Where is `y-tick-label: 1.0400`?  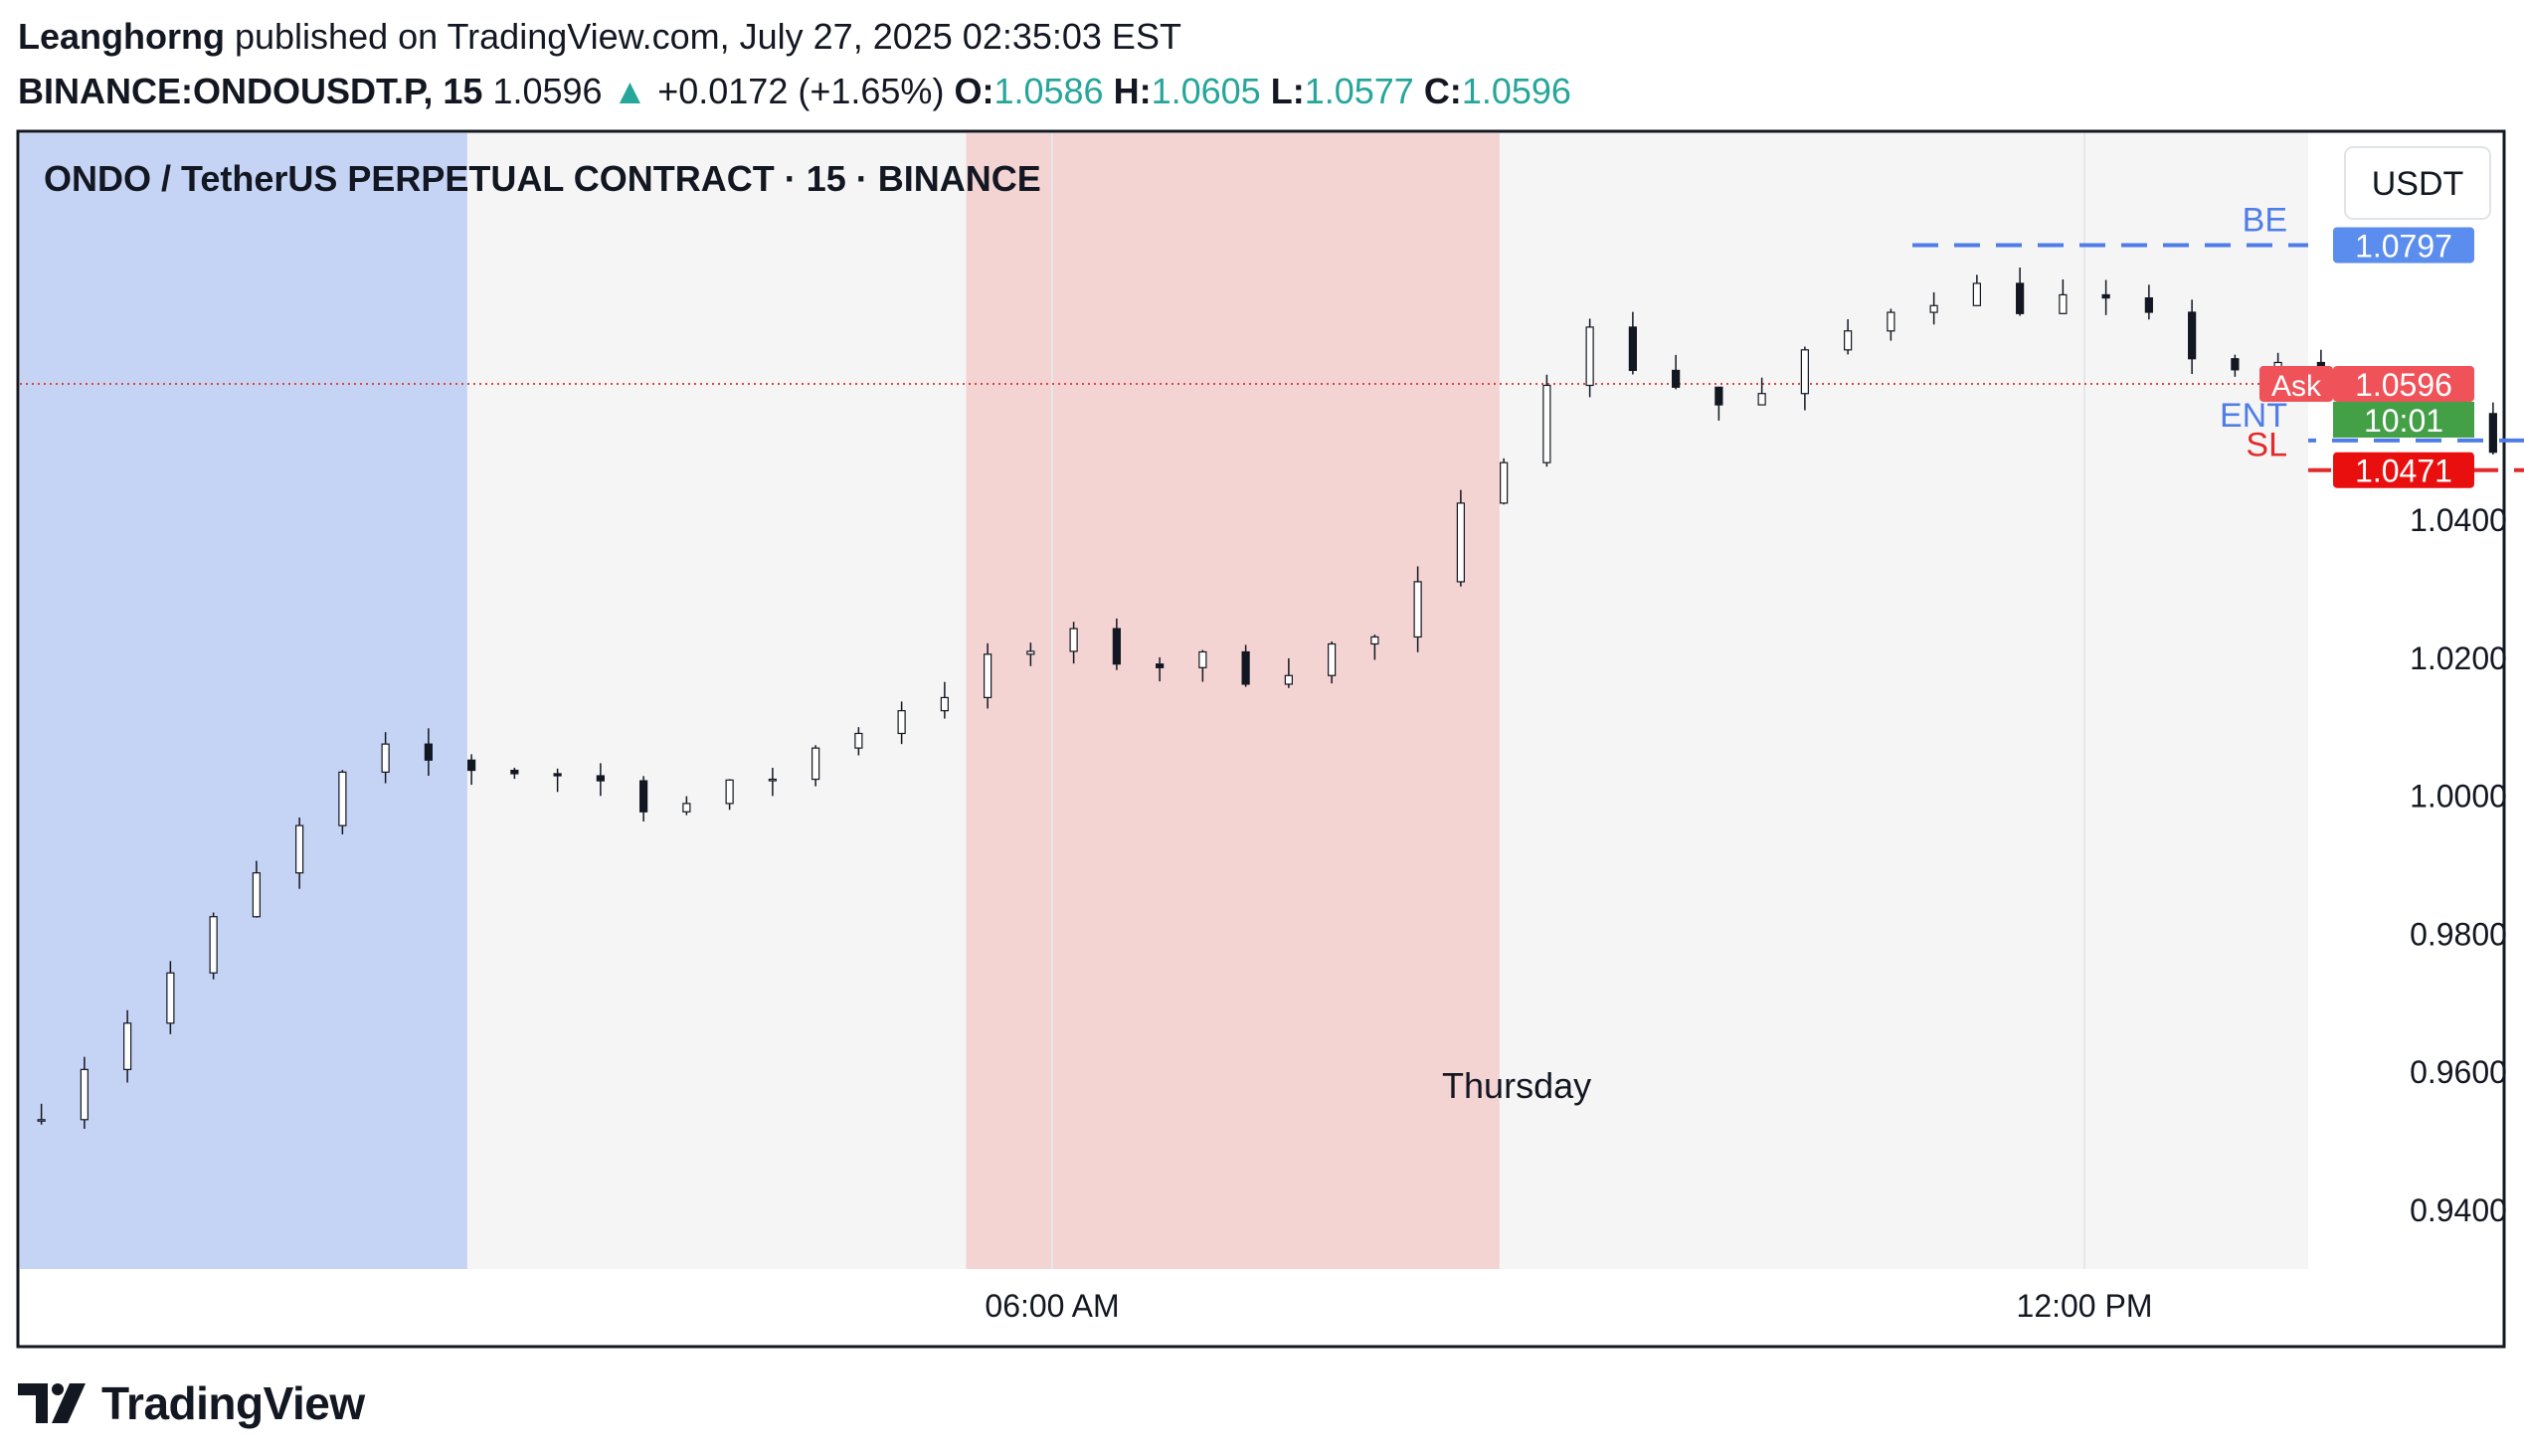 y-tick-label: 1.0400 is located at coordinates (2459, 520).